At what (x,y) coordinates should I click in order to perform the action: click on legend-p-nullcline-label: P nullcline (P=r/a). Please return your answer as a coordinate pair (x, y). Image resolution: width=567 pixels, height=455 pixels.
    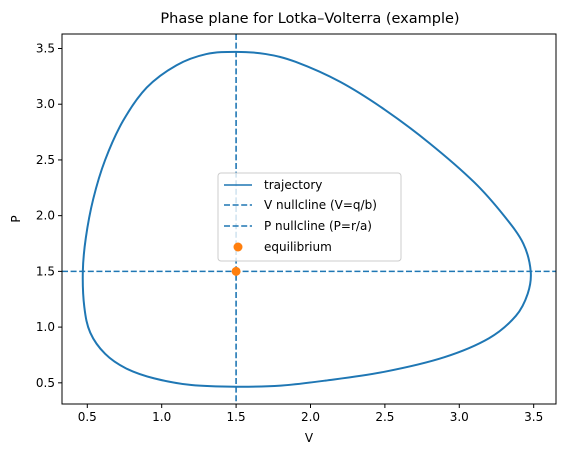
    Looking at the image, I should click on (318, 226).